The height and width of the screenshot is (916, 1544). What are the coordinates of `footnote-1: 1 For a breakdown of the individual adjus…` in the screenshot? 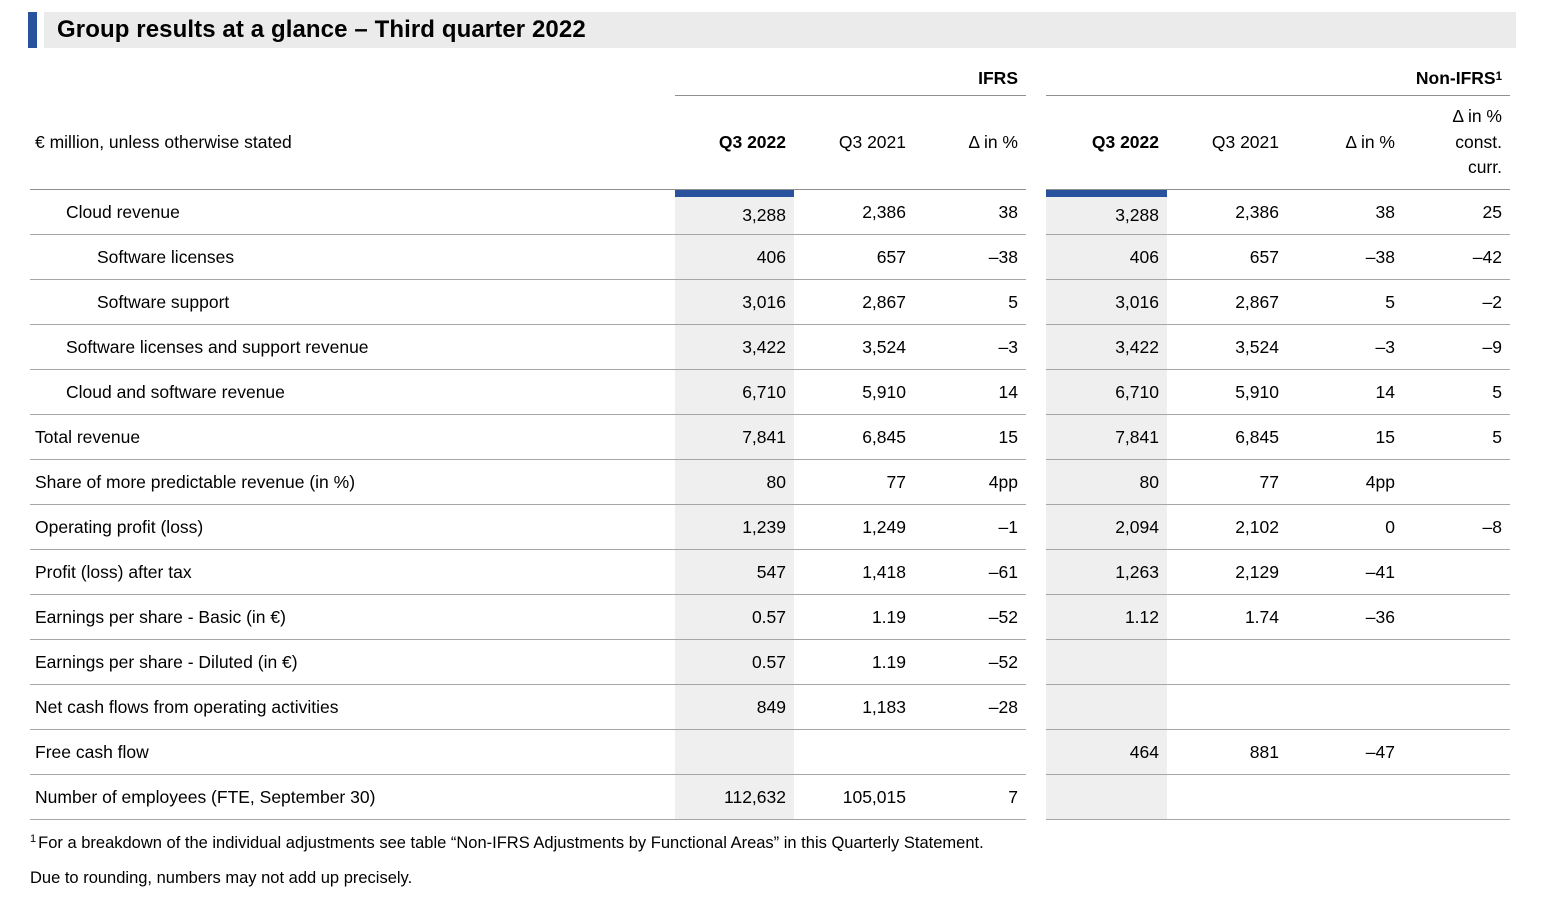 It's located at (770, 843).